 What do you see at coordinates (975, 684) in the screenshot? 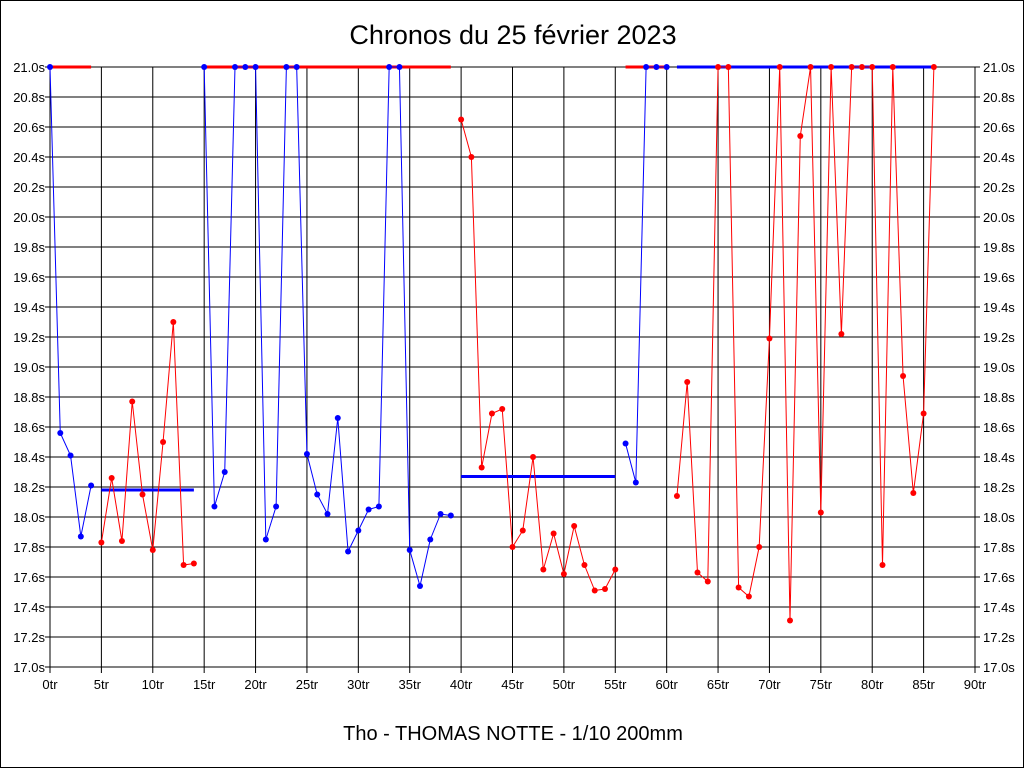
I see `x-tick-label: 90tr` at bounding box center [975, 684].